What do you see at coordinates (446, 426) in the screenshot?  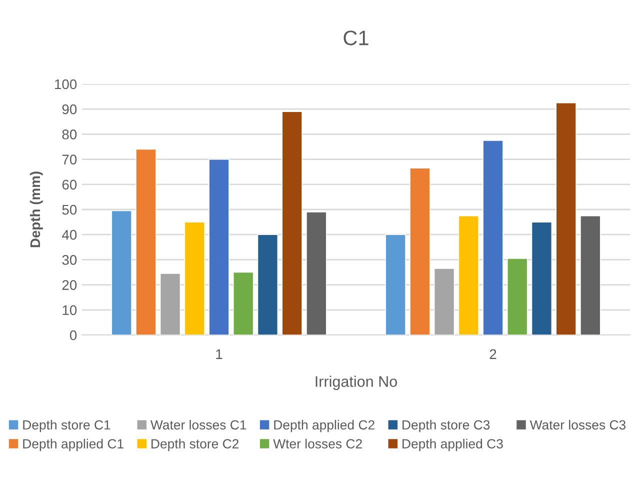 I see `legend-label: Depth store C3` at bounding box center [446, 426].